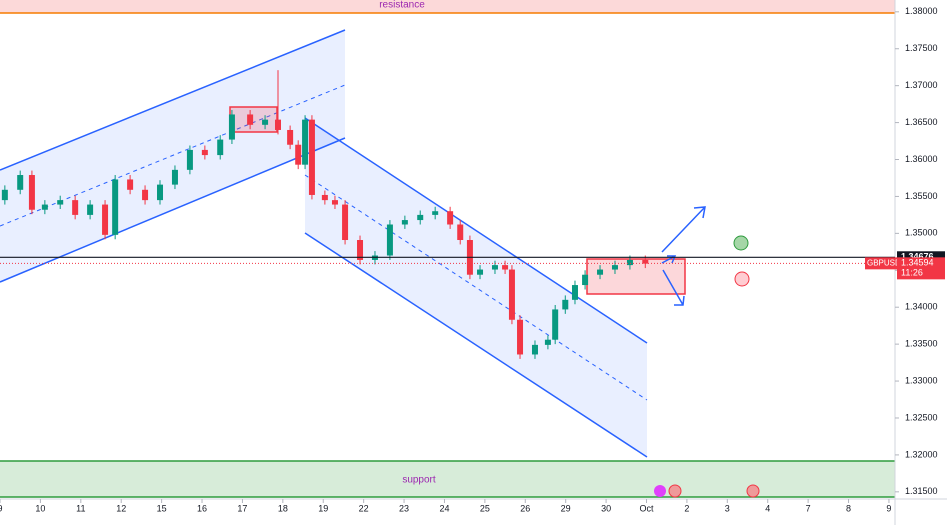 Image resolution: width=947 pixels, height=525 pixels. Describe the element at coordinates (921, 454) in the screenshot. I see `y-tick-label: 1.32000` at that location.